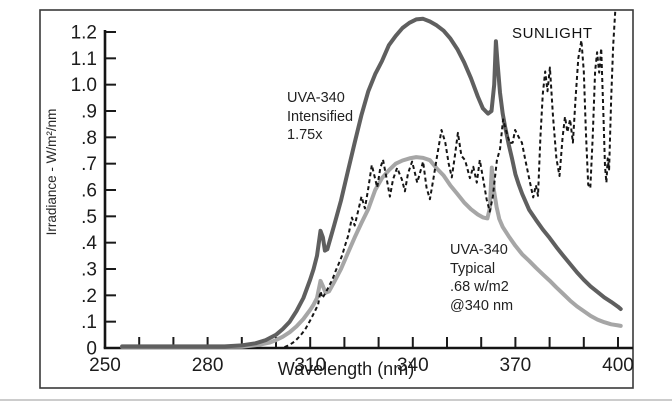 The width and height of the screenshot is (672, 403). I want to click on annotation-uva340-intensified: UVA-340 Intensified 1.75x, so click(320, 116).